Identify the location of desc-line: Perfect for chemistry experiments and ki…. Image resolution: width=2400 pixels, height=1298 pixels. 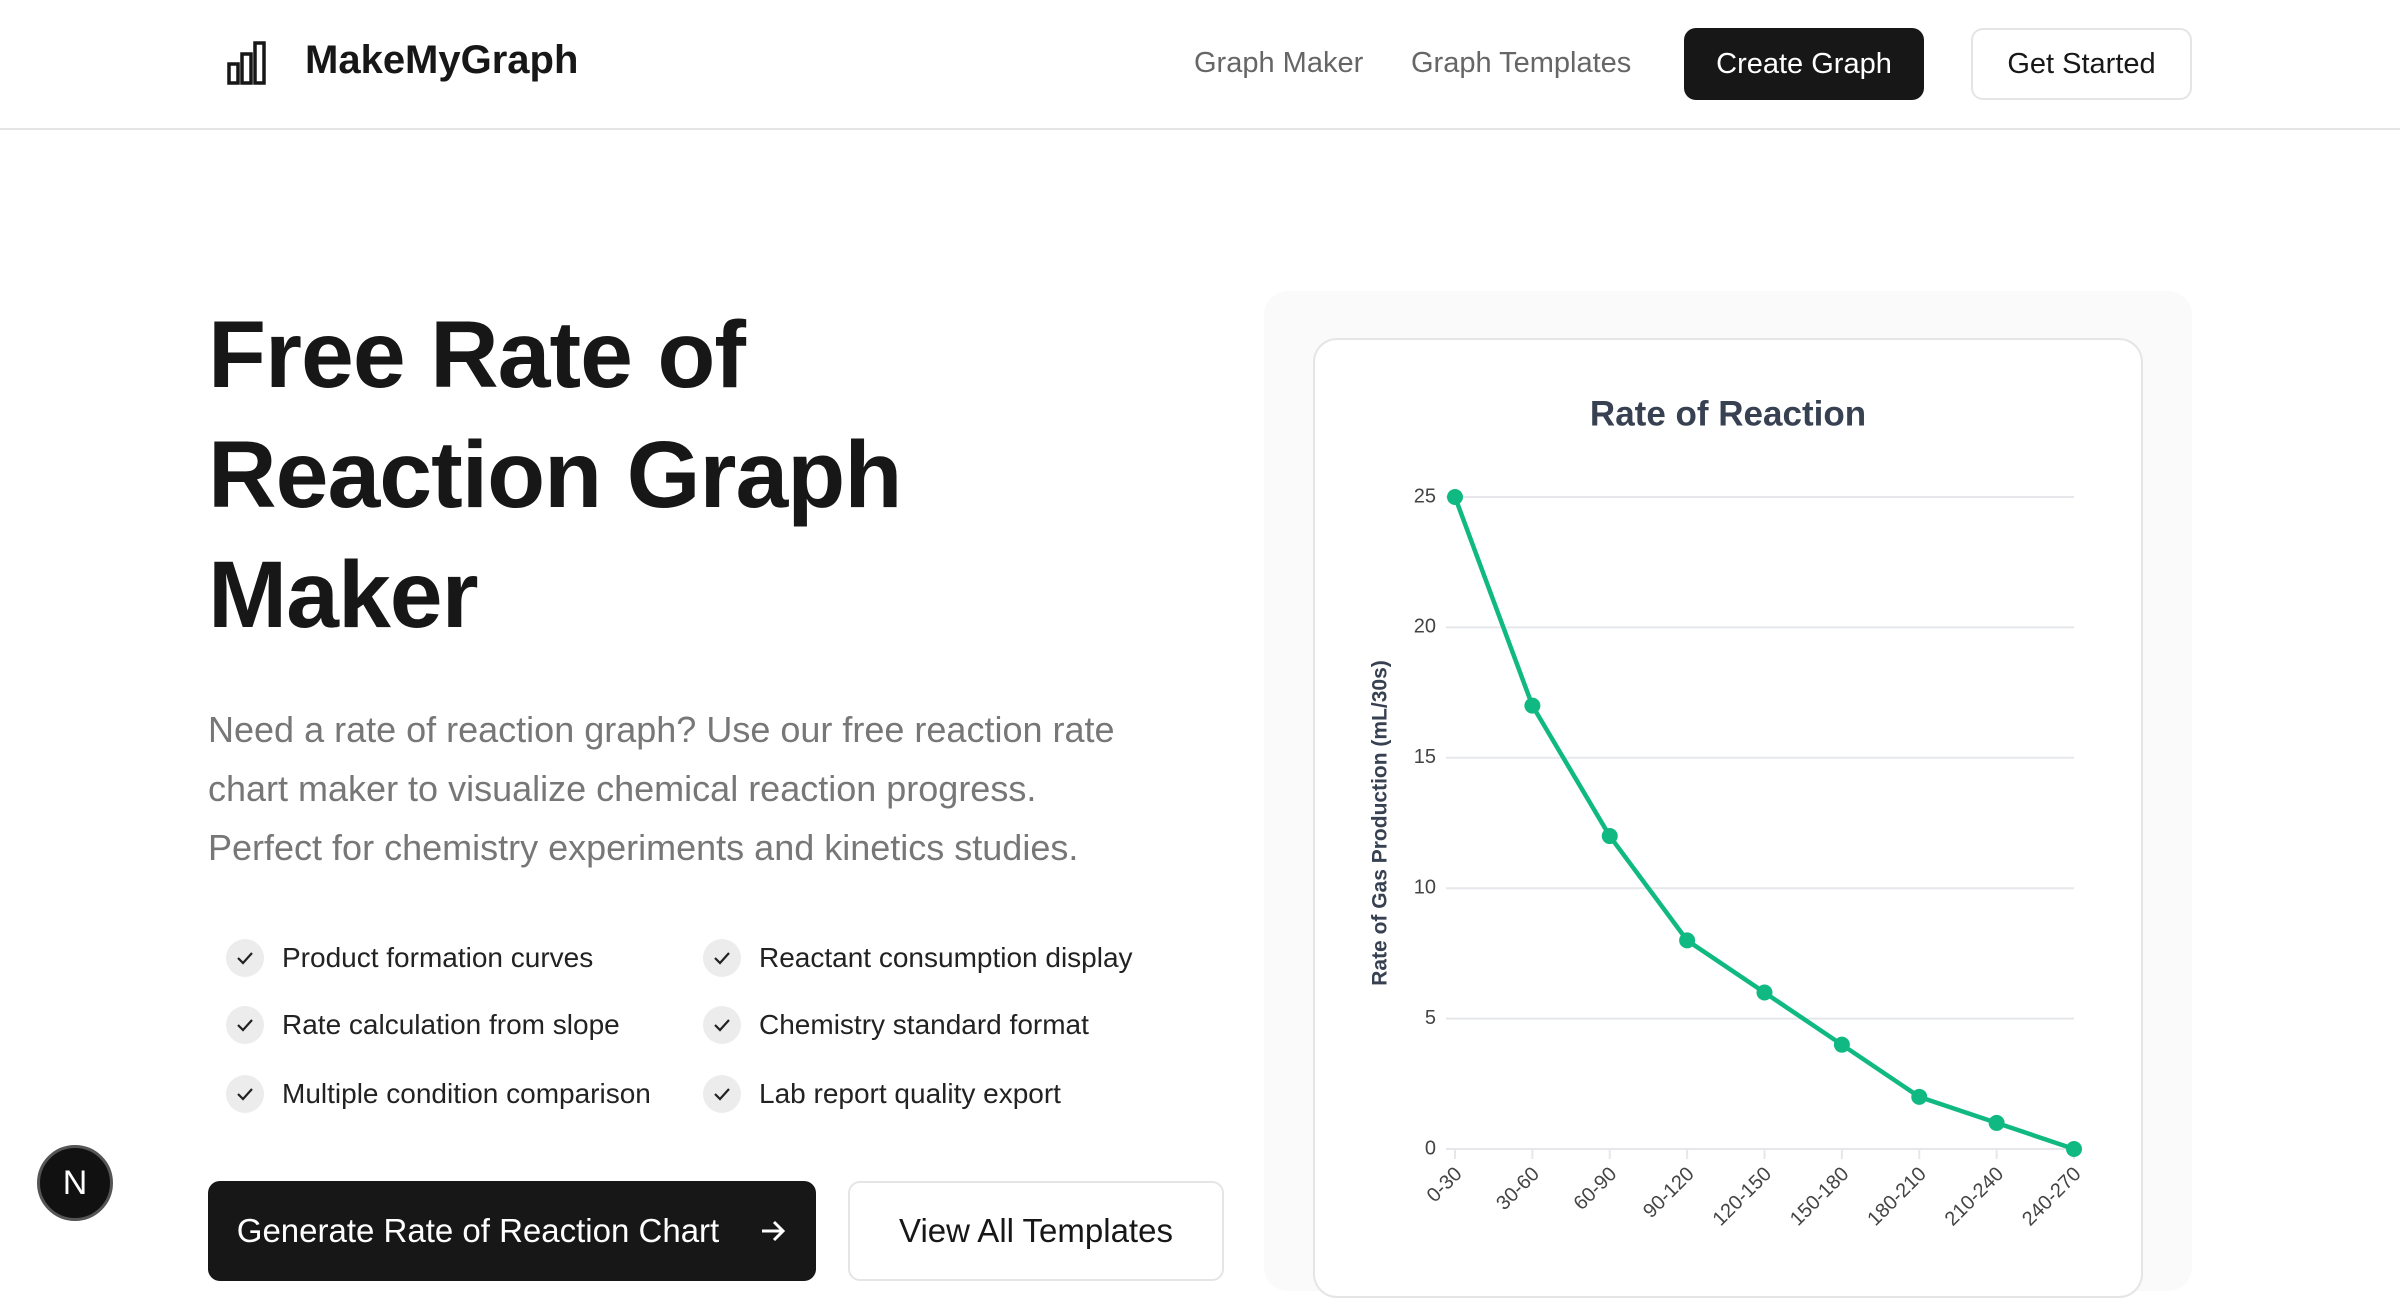
(643, 847).